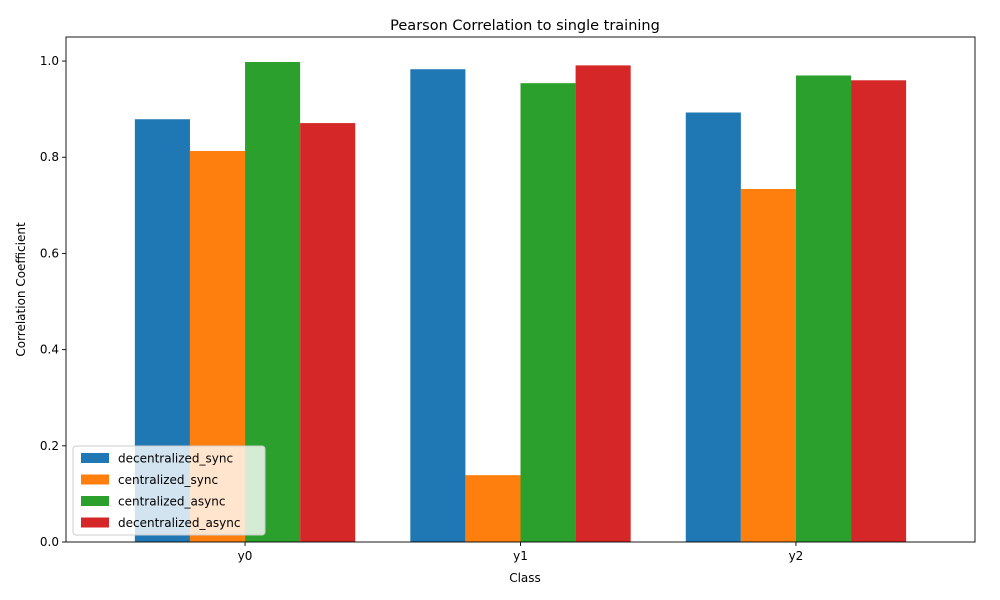  Describe the element at coordinates (53, 301) in the screenshot. I see `y-axis: 0.0 0.2 0.4 0.6 0.8 1.0` at that location.